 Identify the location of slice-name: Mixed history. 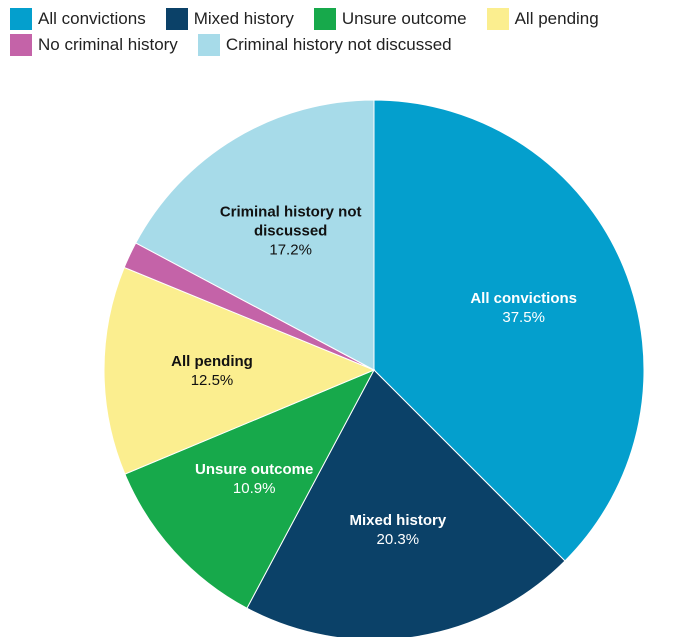
(398, 521).